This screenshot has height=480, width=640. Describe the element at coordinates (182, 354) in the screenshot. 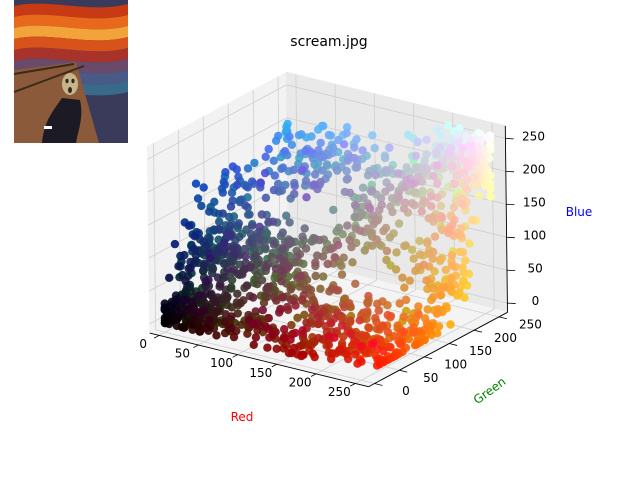

I see `x-tick-label: 50` at that location.